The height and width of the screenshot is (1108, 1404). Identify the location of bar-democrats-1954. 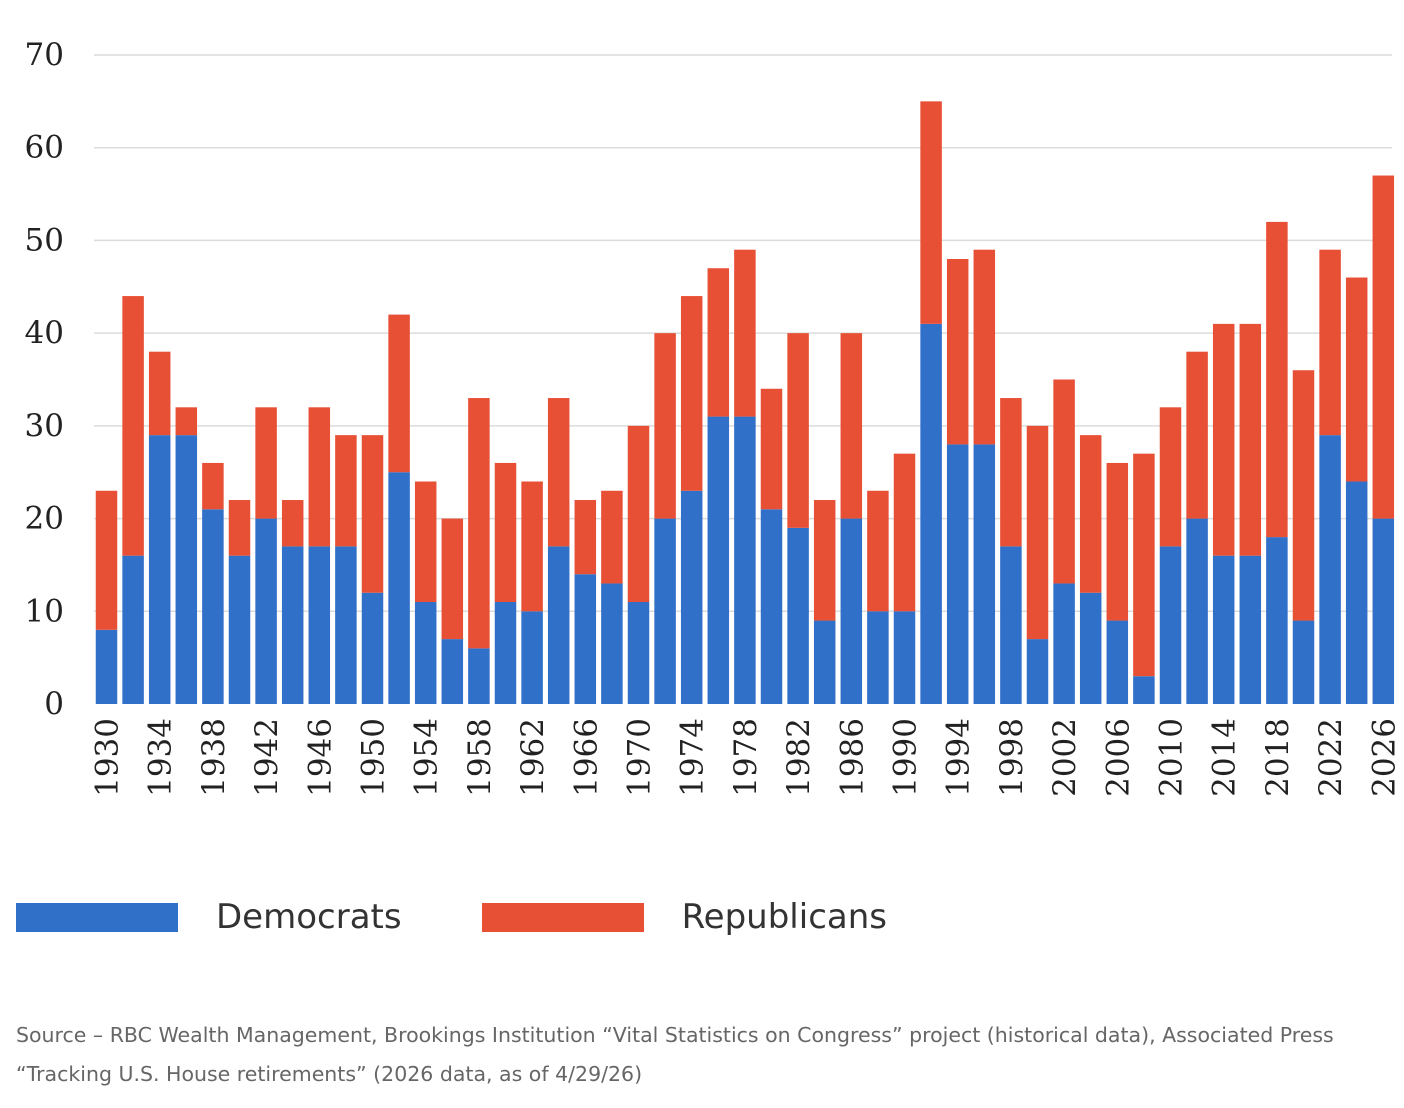
(425, 653).